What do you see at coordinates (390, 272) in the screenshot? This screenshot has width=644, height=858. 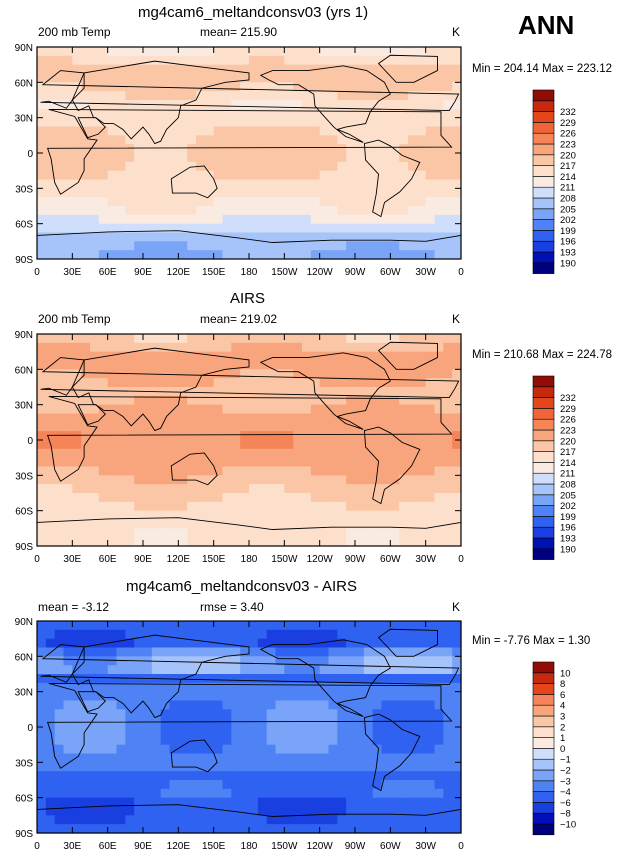 I see `lon-tick-label: 60W` at bounding box center [390, 272].